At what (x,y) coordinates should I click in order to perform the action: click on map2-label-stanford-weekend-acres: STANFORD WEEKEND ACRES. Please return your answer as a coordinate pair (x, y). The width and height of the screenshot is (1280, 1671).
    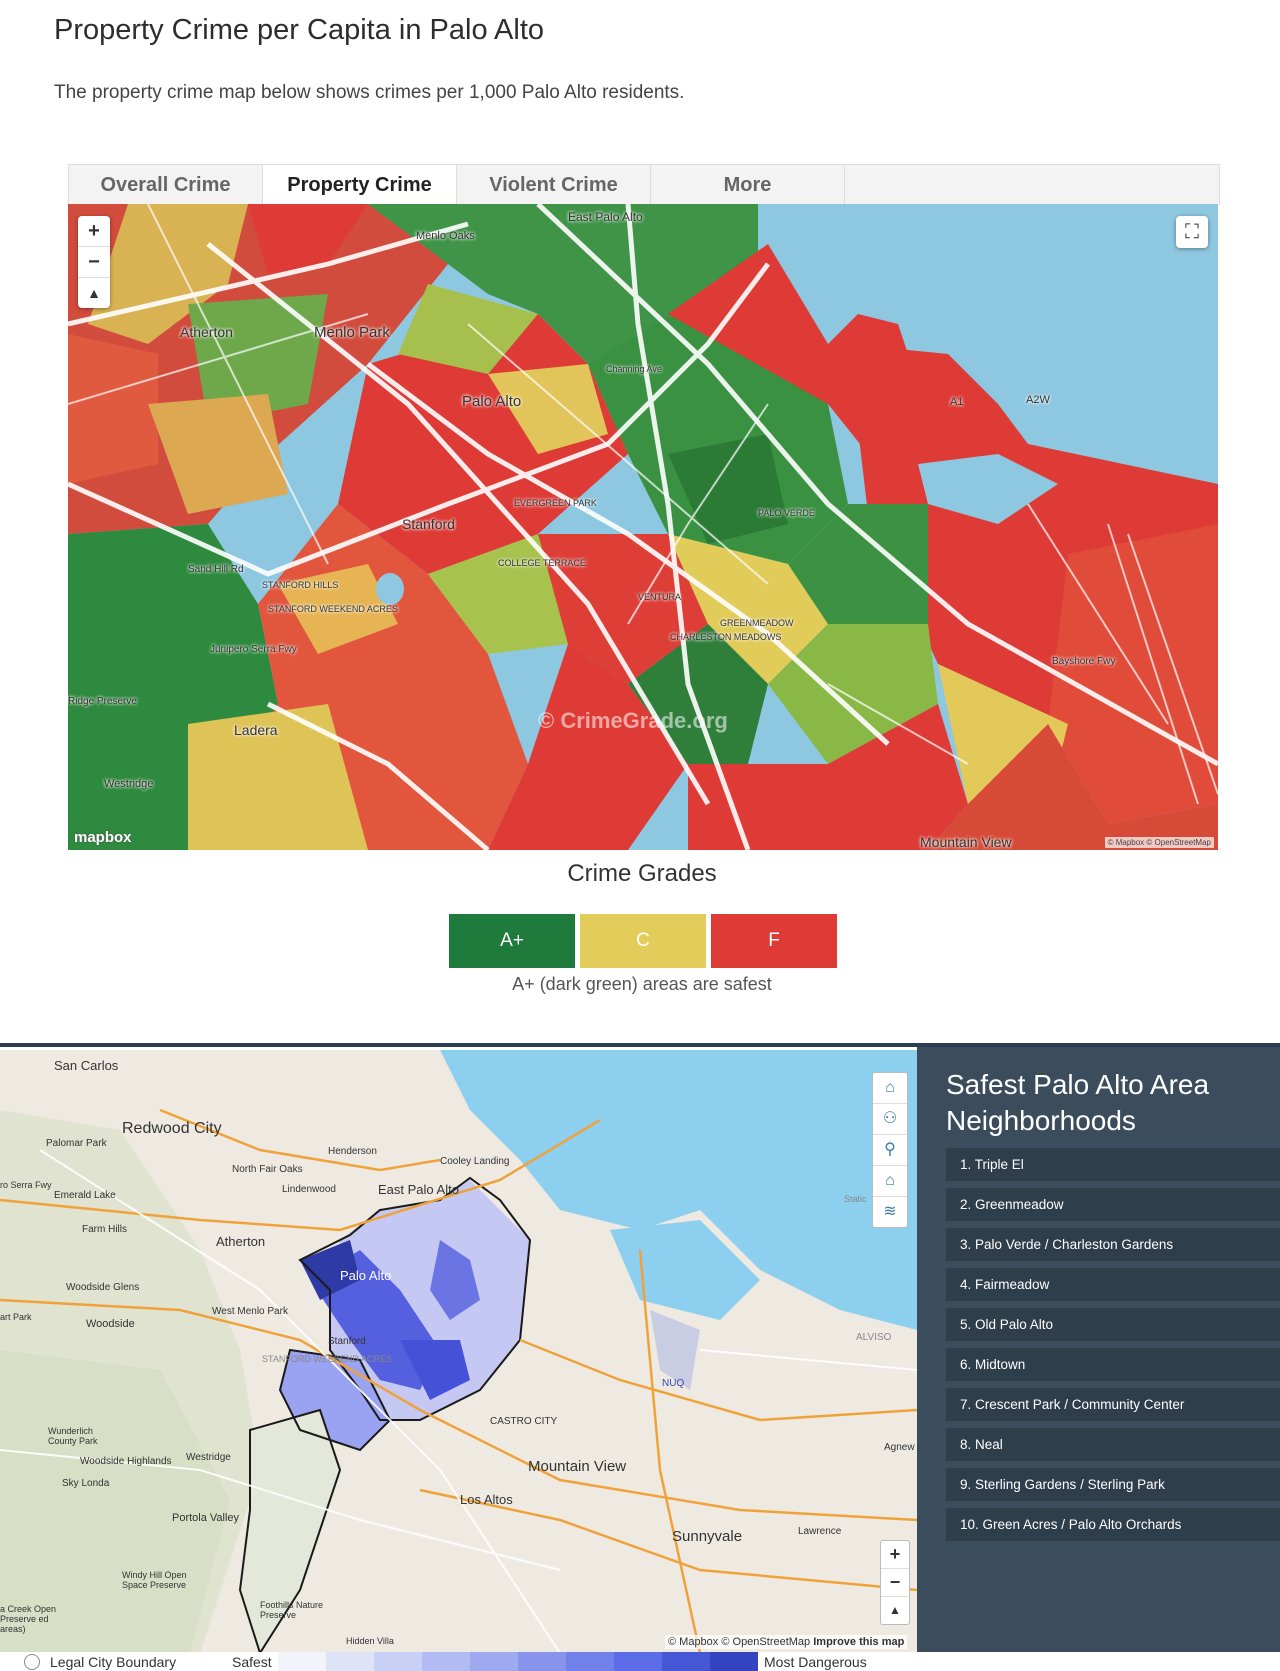
    Looking at the image, I should click on (327, 1359).